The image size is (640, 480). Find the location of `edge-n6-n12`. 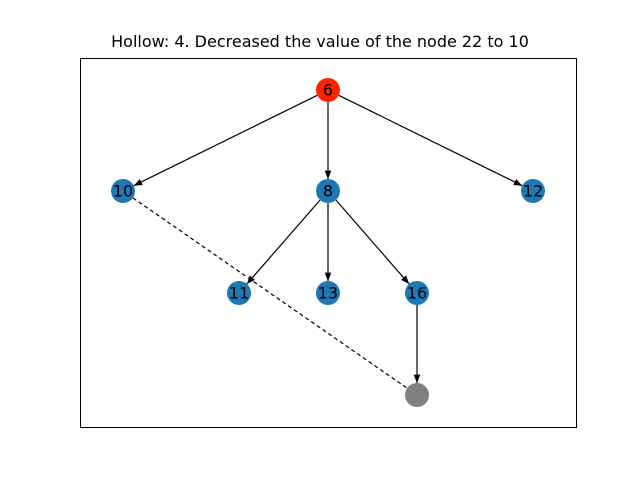

edge-n6-n12 is located at coordinates (430, 140).